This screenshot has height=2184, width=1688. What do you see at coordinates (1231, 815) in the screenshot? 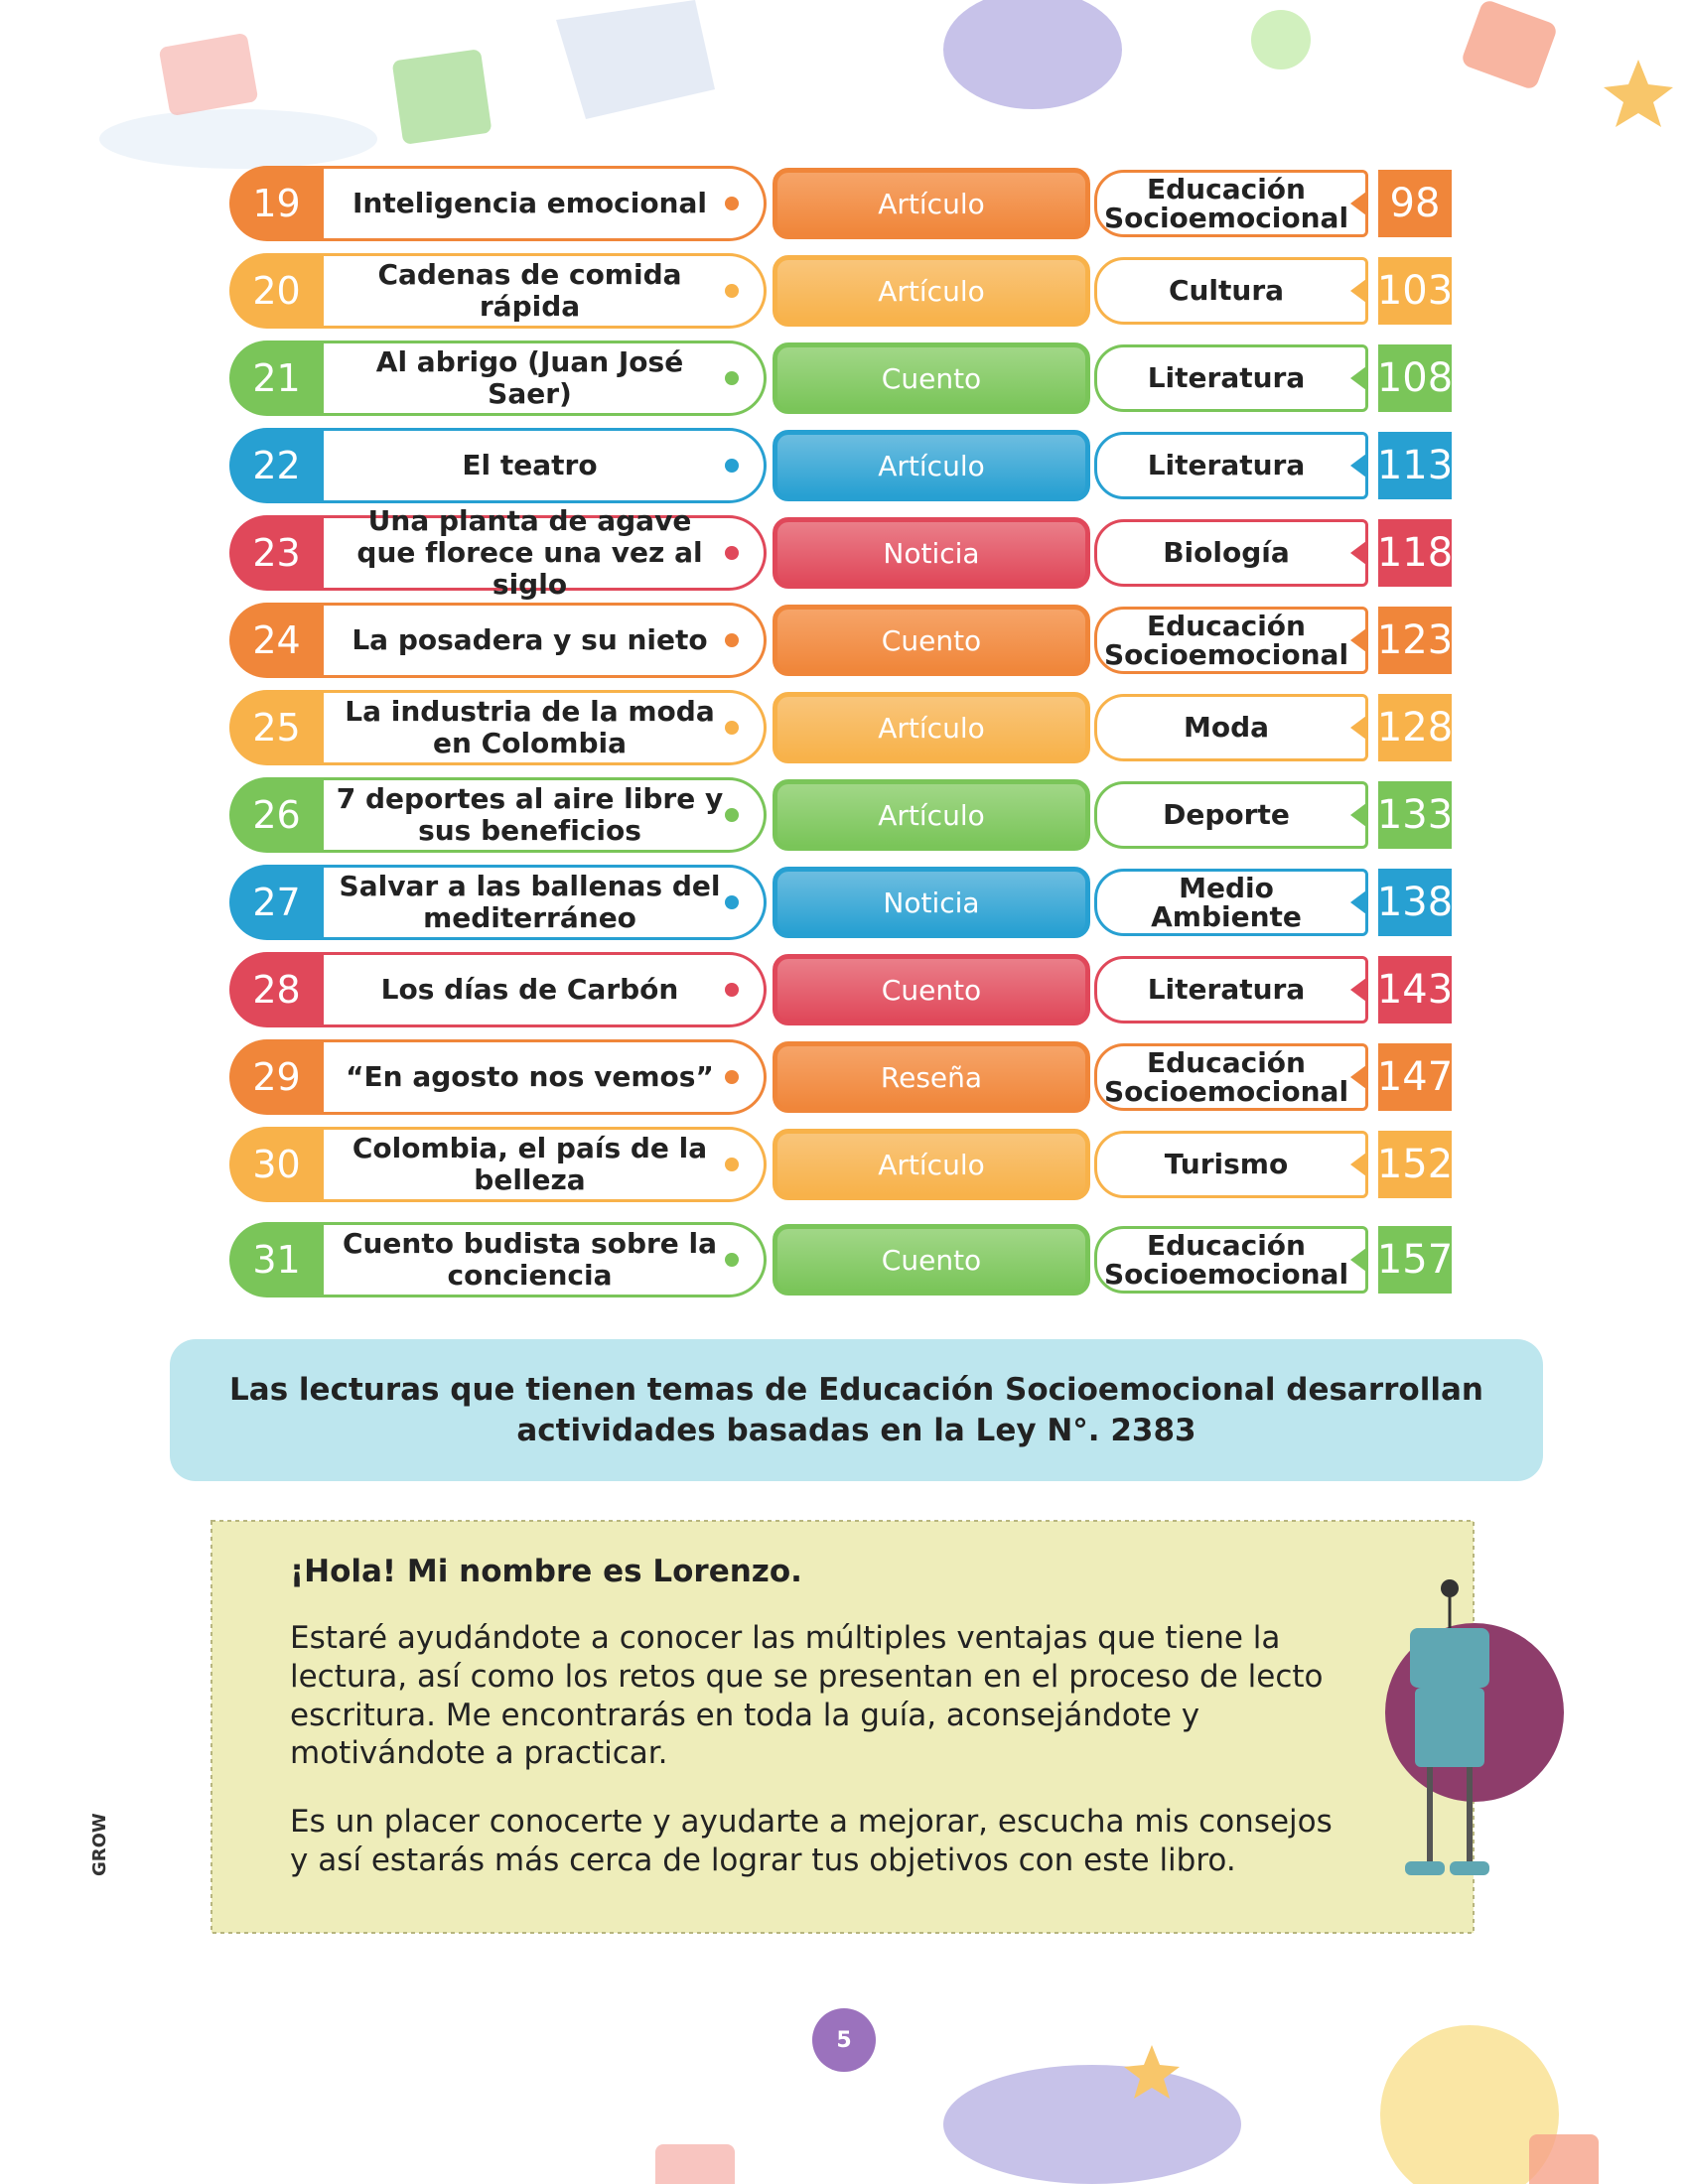
I see `item-subject: Deporte` at bounding box center [1231, 815].